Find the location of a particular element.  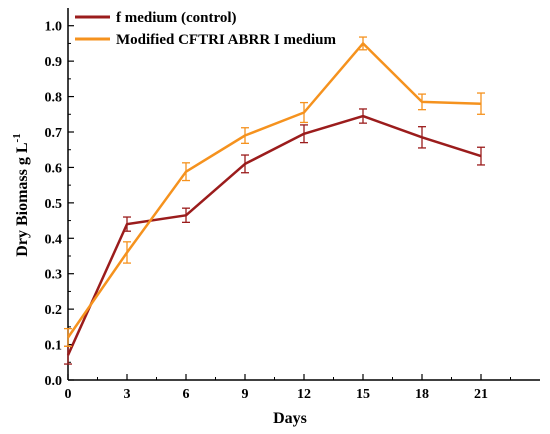

y-tick-label: 0.0 is located at coordinates (54, 381).